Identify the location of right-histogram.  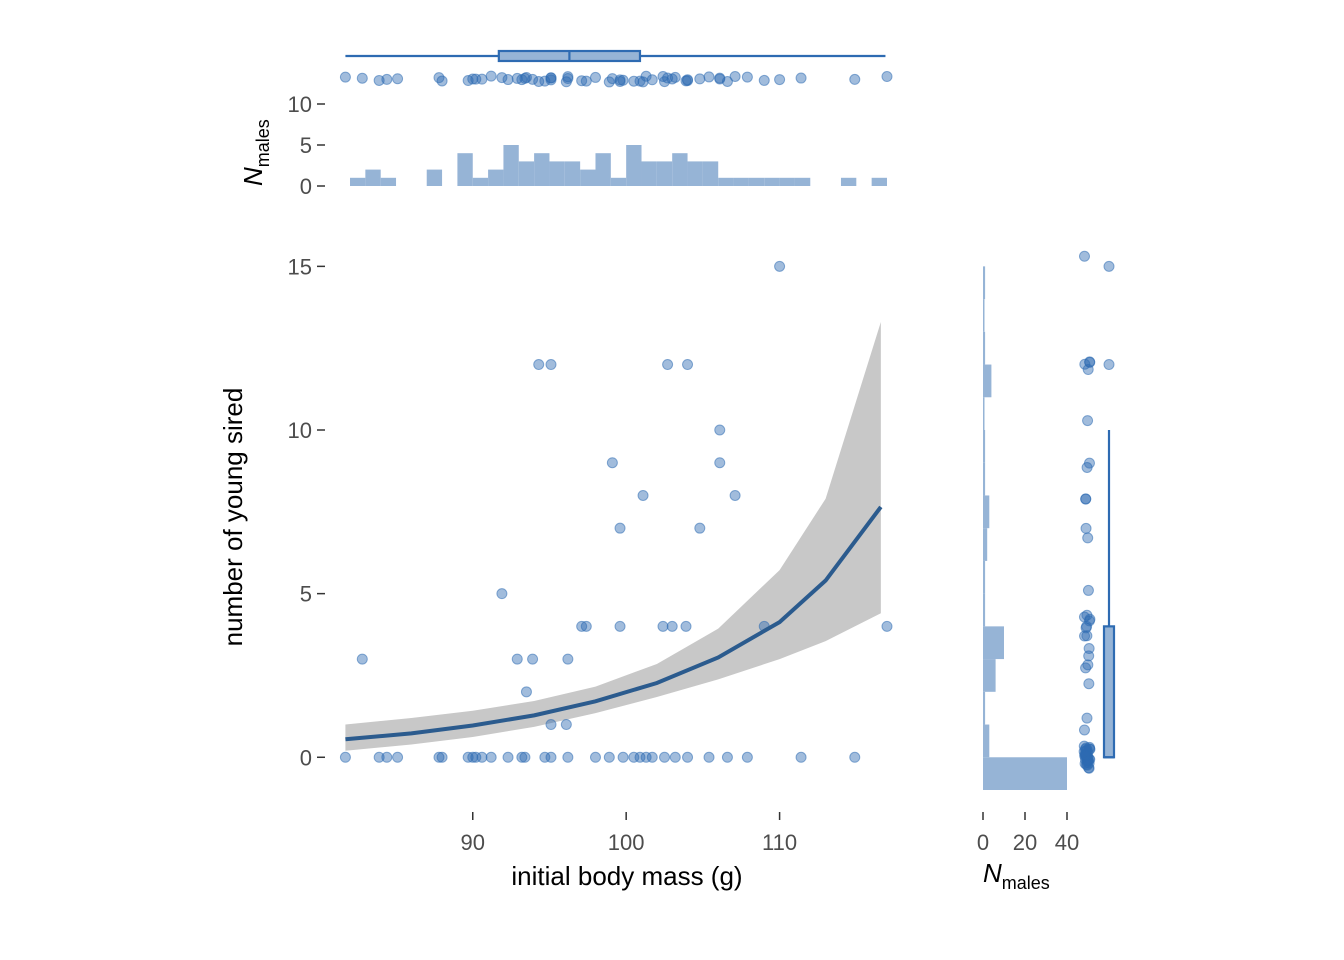
(1025, 528).